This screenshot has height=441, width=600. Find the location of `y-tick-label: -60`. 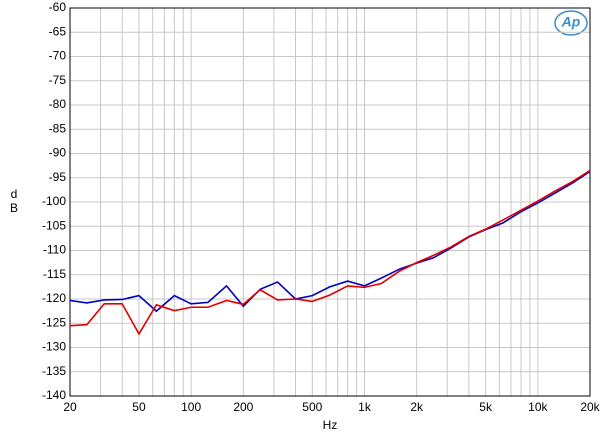

y-tick-label: -60 is located at coordinates (58, 7).